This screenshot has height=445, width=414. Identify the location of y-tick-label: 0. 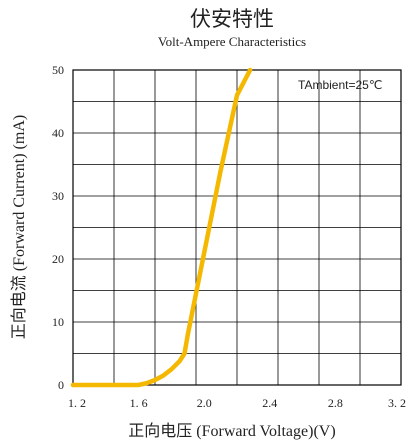
(61, 385).